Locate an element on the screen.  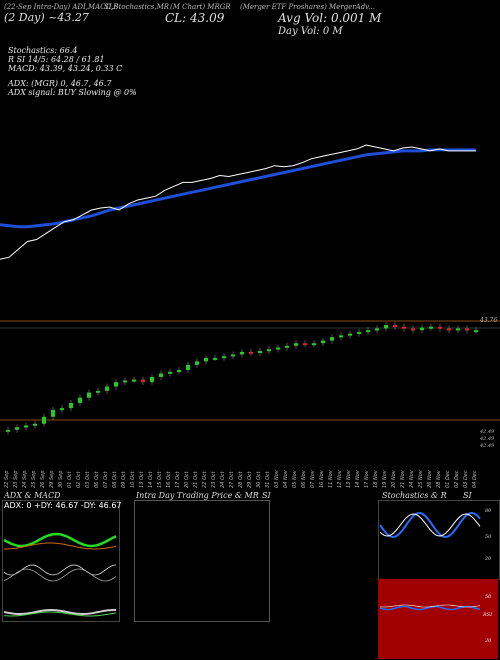
adx-signal: ADX signal: BUY Slowing @ 0% is located at coordinates (72, 92).